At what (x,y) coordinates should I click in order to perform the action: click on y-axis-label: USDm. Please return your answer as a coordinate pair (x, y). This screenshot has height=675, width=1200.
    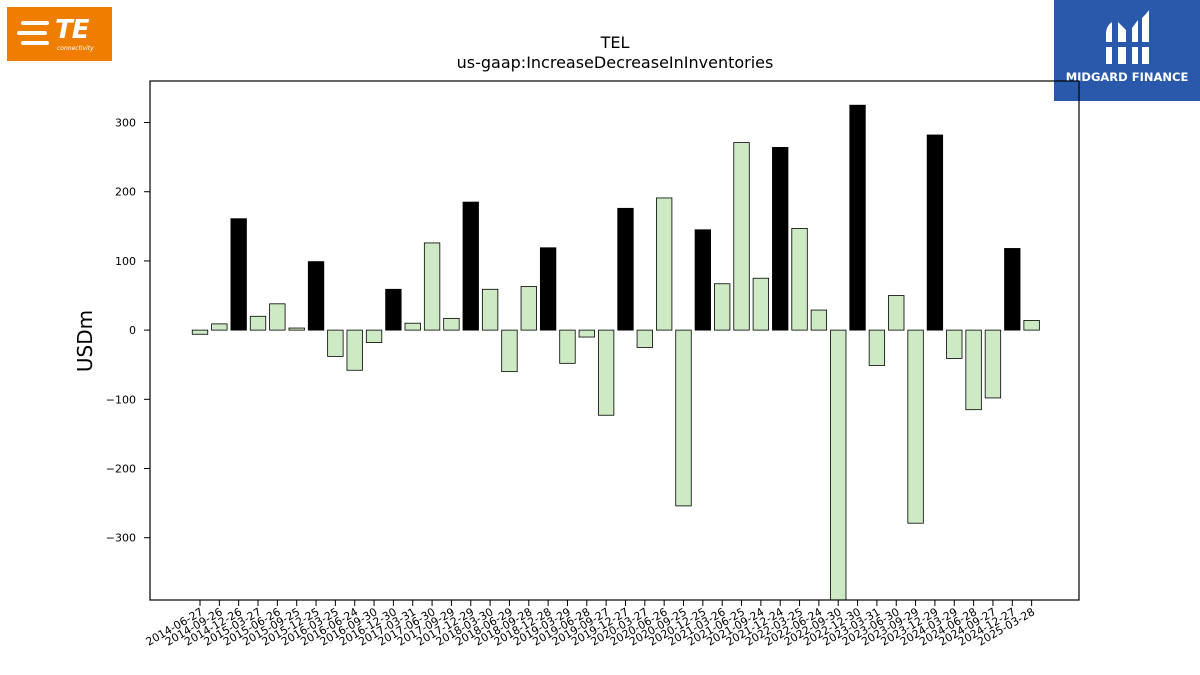
    Looking at the image, I should click on (85, 341).